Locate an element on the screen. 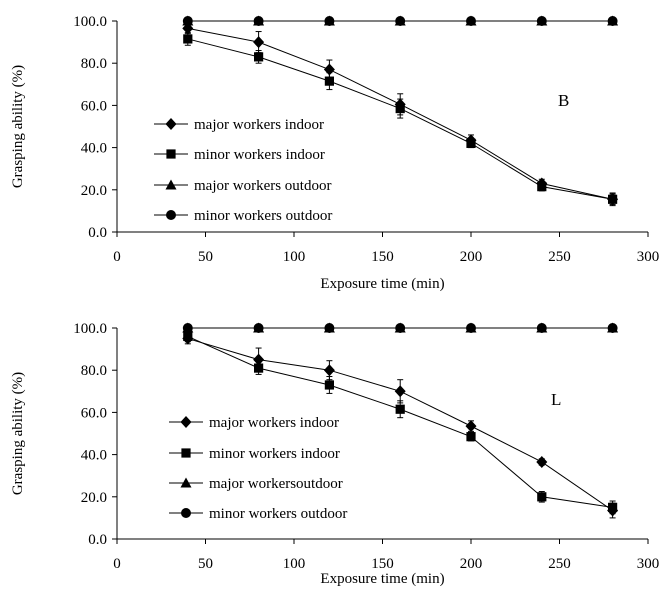  legend-label: major workersoutdoor is located at coordinates (276, 484).